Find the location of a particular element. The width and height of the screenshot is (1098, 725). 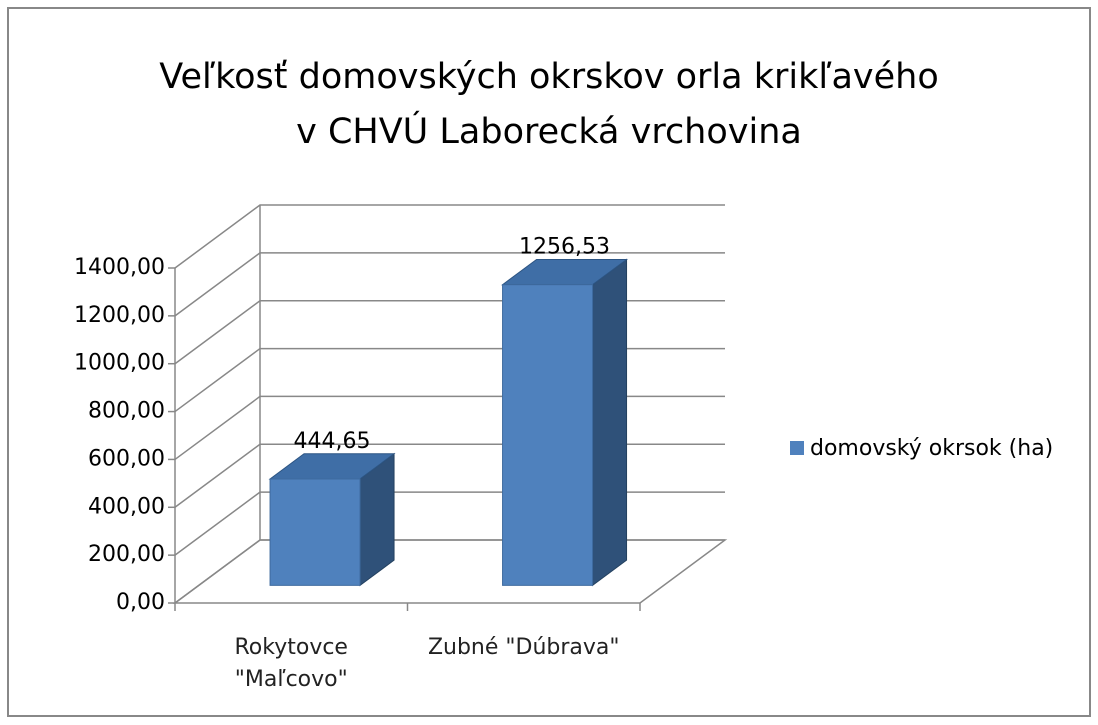

legend-label: domovský okrsok (ha) is located at coordinates (931, 448).